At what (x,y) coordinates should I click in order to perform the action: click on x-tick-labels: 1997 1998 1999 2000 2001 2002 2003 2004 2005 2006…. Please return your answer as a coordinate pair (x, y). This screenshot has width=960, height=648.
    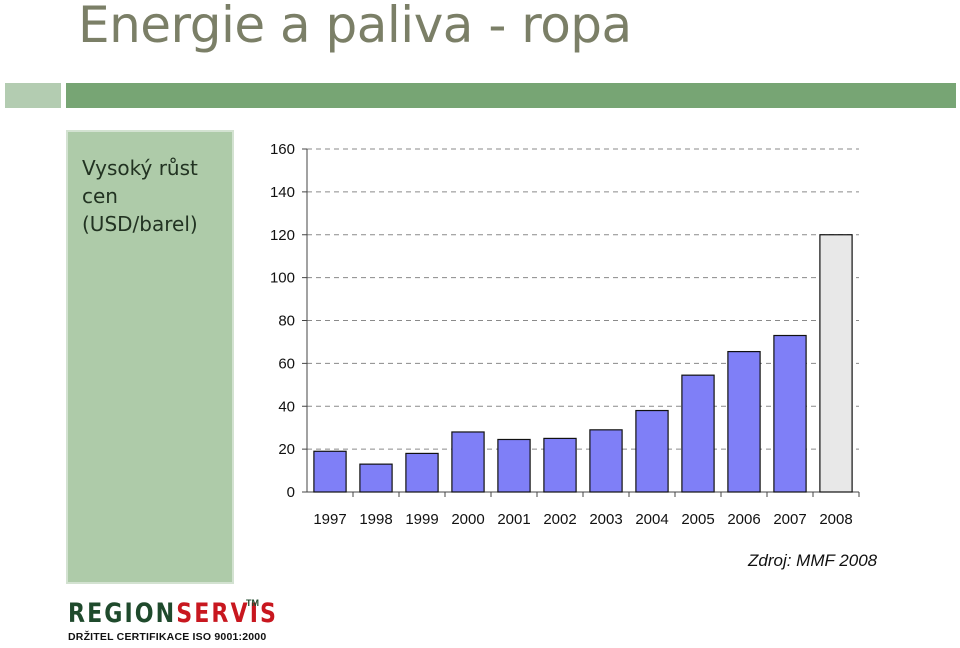
    Looking at the image, I should click on (582, 519).